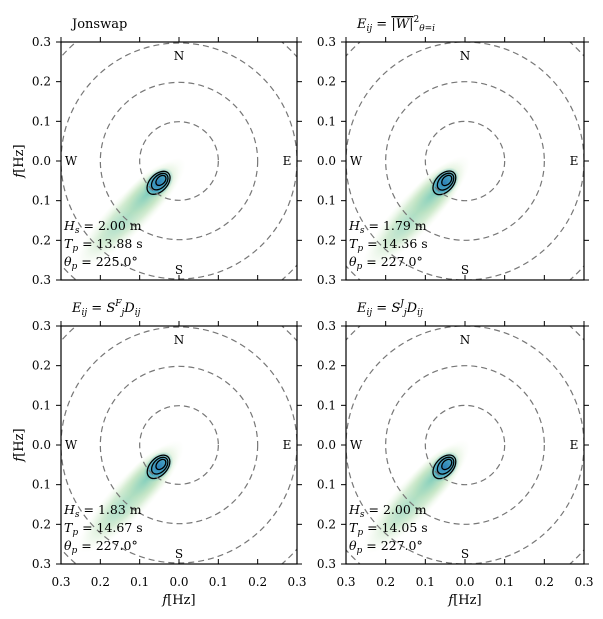 This screenshot has width=603, height=619. What do you see at coordinates (103, 529) in the screenshot?
I see `stat-tp: Tp = 14.67 s` at bounding box center [103, 529].